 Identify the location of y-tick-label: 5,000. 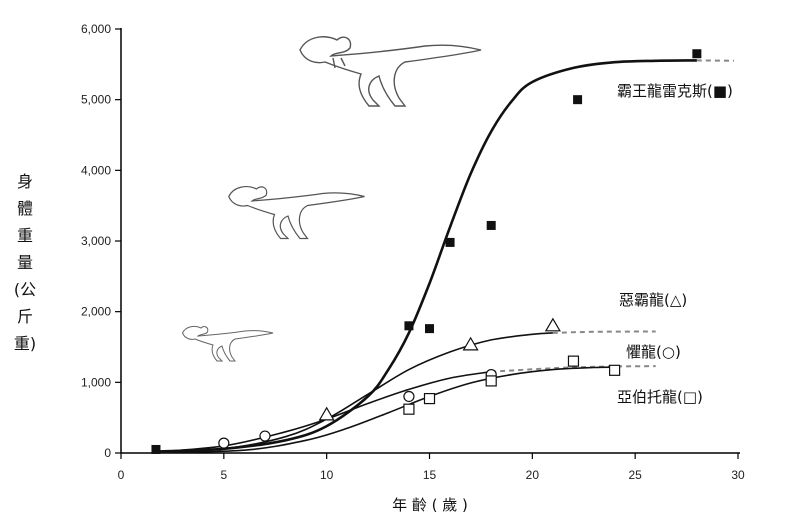
(96, 100).